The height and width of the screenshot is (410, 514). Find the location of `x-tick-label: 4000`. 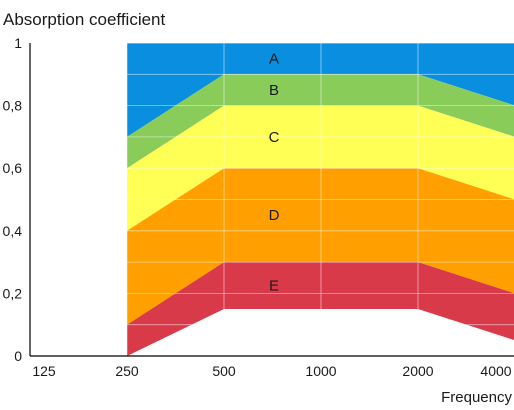

x-tick-label: 4000 is located at coordinates (495, 371).